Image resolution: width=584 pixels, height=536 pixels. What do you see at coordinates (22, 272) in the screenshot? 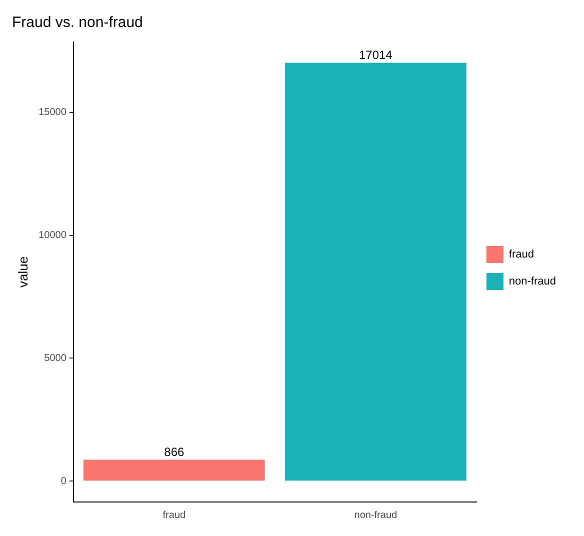
I see `y-axis-title: value` at bounding box center [22, 272].